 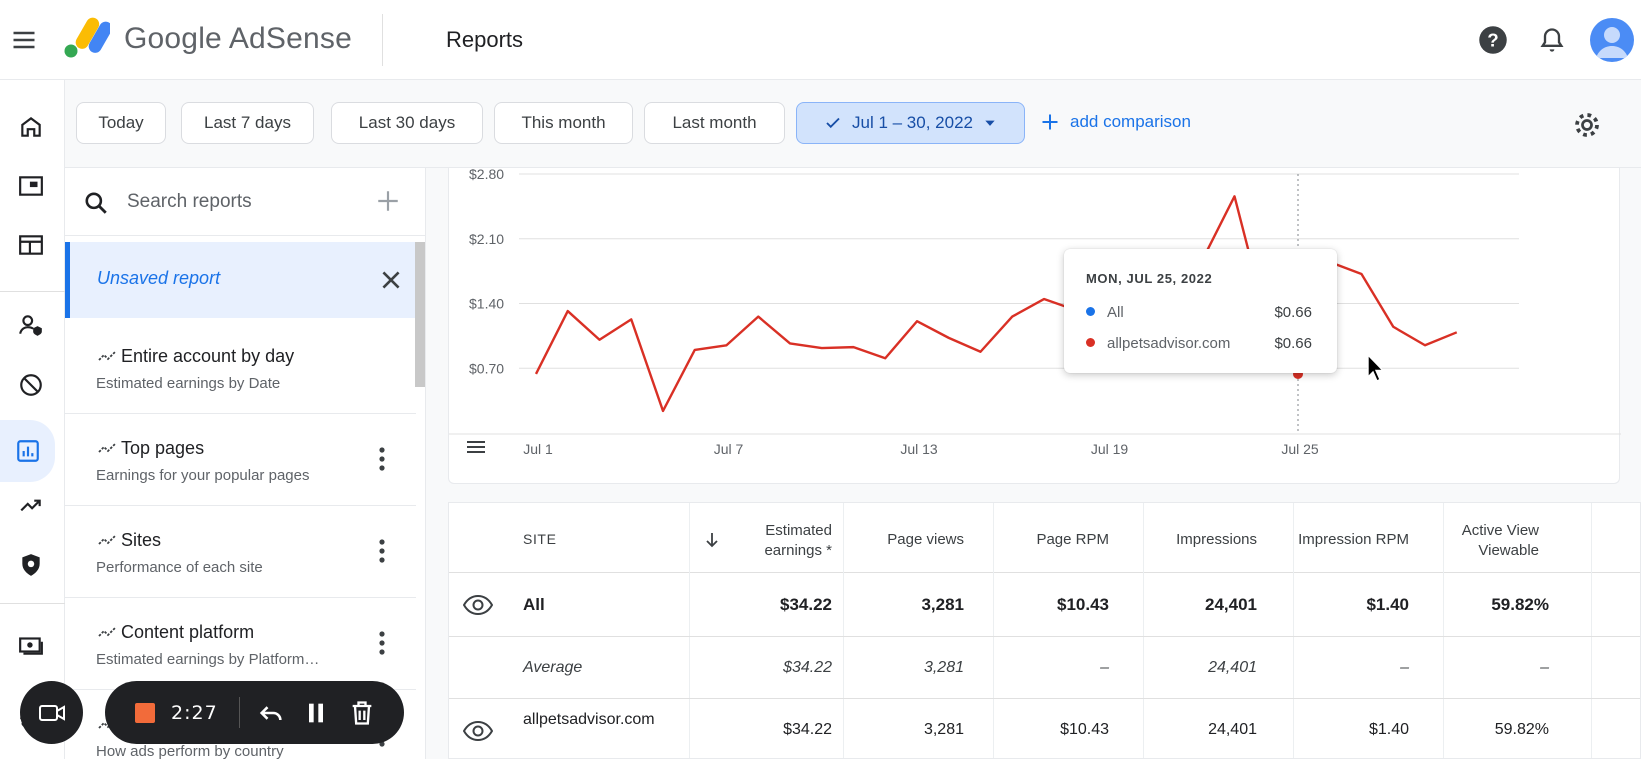 I want to click on column-header-earnings: Estimated earnings *, so click(x=798, y=540).